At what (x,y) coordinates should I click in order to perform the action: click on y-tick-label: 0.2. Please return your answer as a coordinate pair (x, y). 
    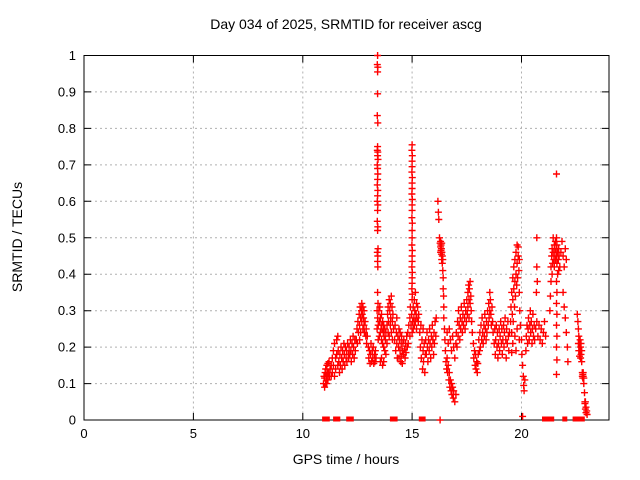
    Looking at the image, I should click on (67, 347).